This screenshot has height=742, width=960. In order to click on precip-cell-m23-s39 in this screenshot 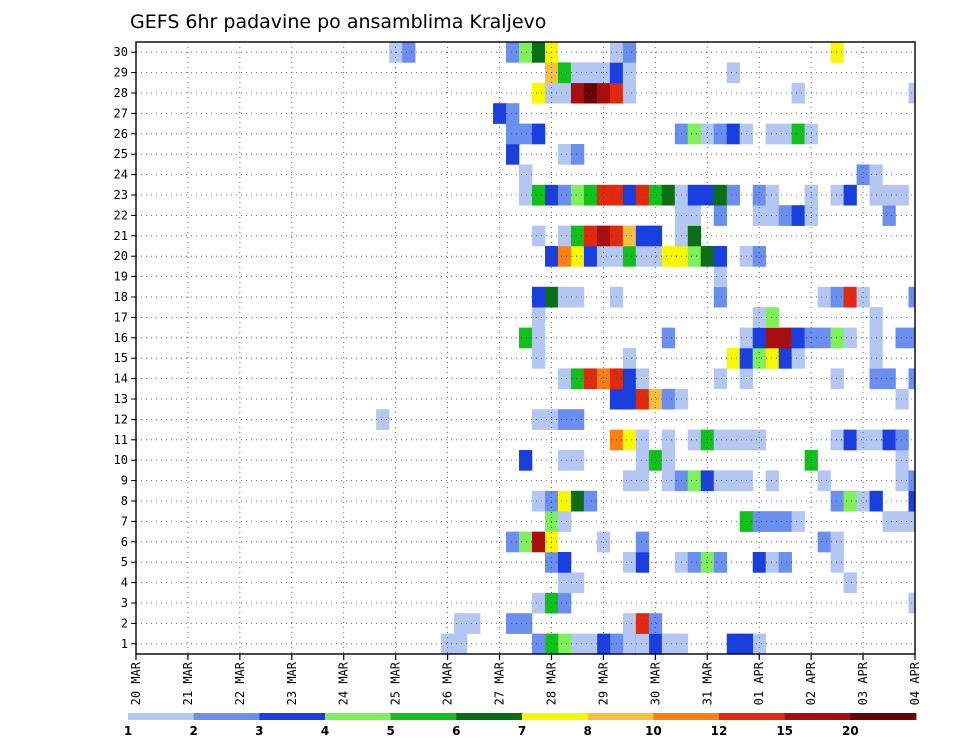, I will do `click(642, 195)`.